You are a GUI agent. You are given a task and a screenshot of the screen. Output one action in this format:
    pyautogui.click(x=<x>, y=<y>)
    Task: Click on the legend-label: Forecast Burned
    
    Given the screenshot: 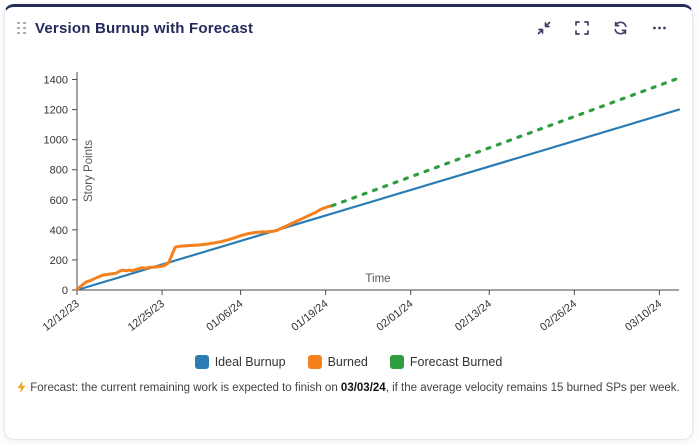 What is the action you would take?
    pyautogui.click(x=456, y=362)
    